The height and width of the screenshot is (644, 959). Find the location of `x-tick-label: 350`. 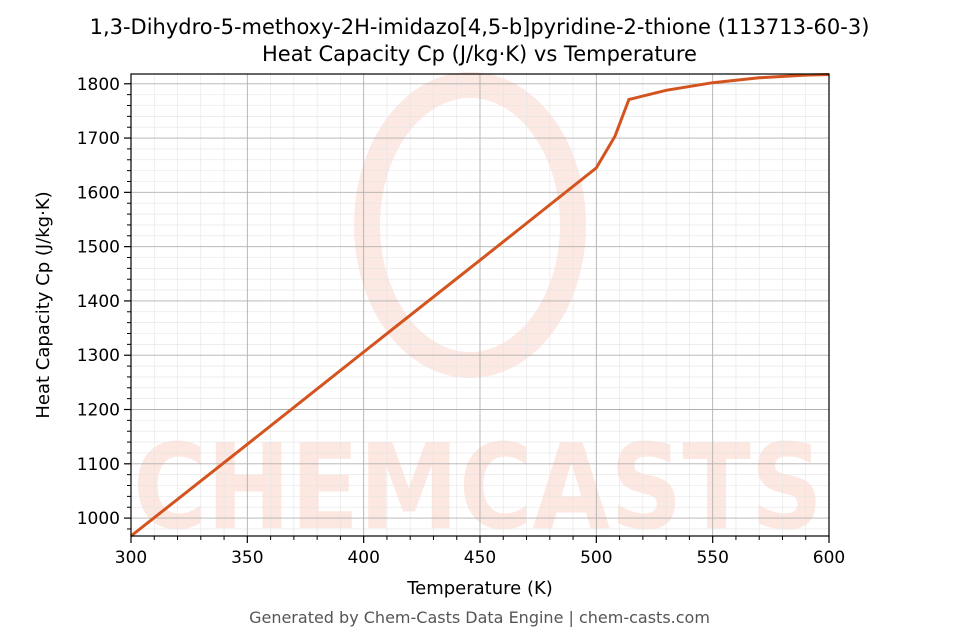

x-tick-label: 350 is located at coordinates (247, 558).